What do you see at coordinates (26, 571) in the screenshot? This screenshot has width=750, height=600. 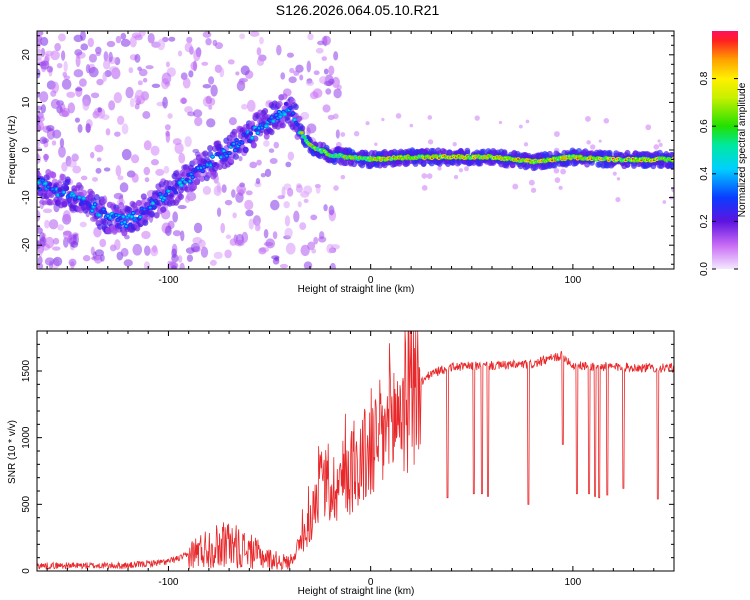 I see `y-tick-label: 0` at bounding box center [26, 571].